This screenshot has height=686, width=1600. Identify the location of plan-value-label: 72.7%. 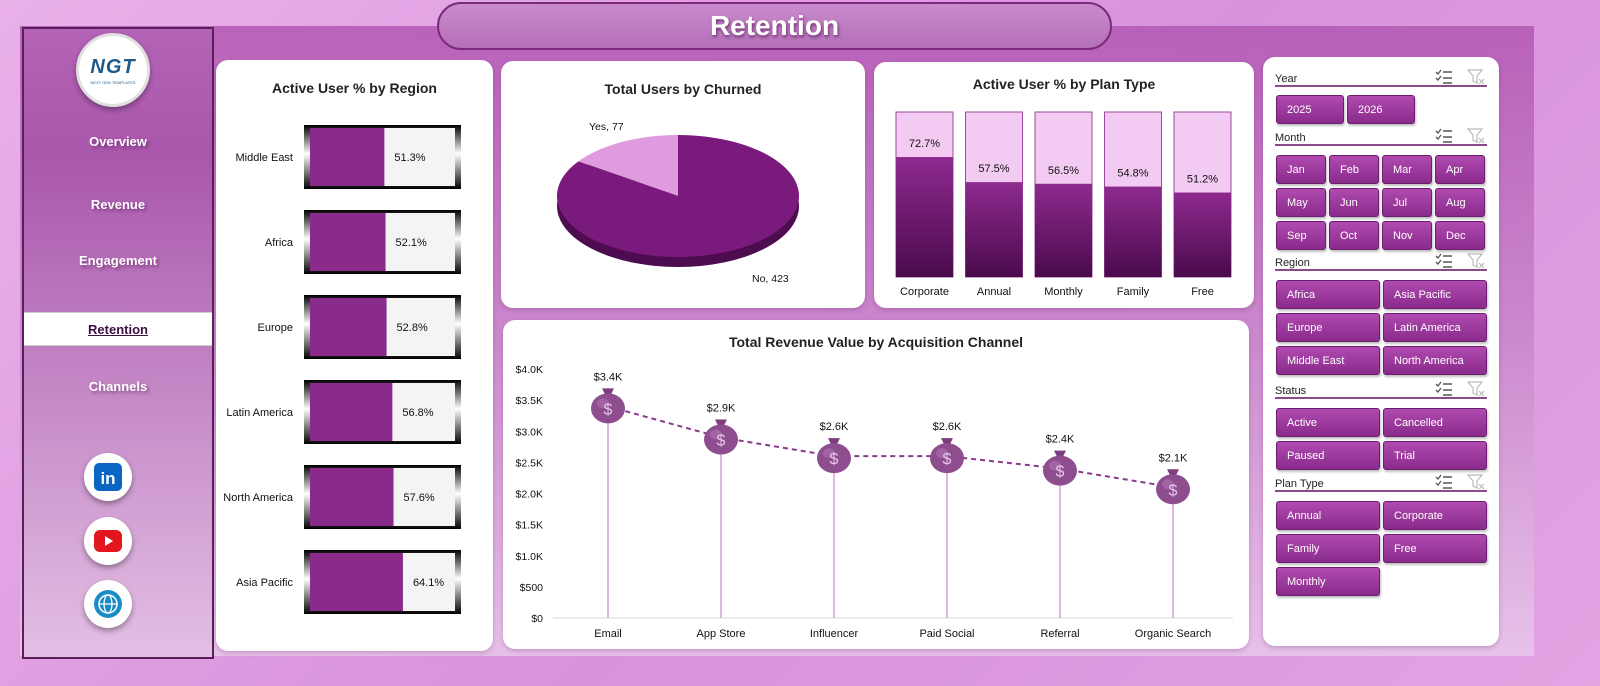
(924, 144).